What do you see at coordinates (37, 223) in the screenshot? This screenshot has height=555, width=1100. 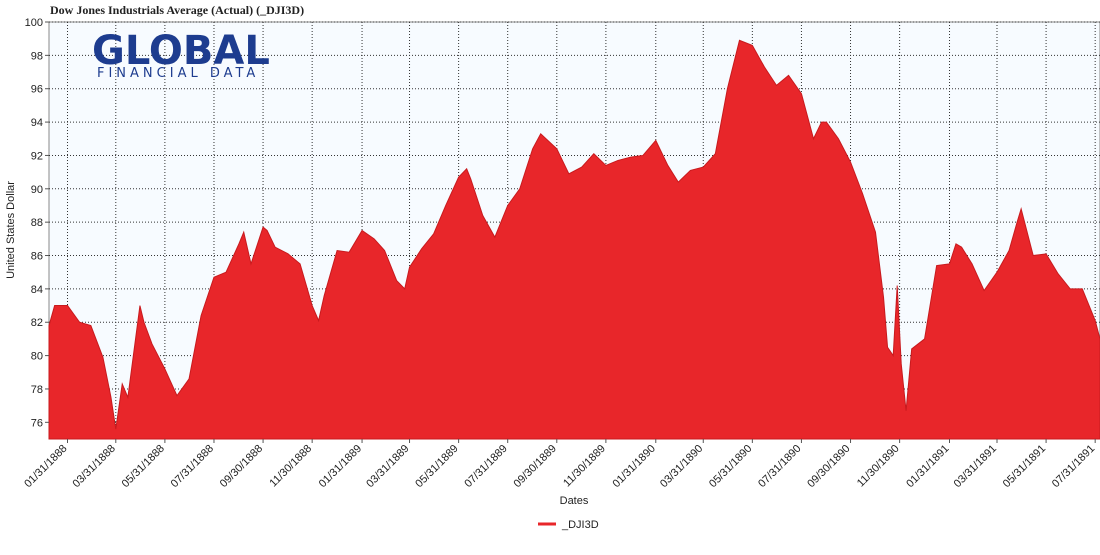 I see `y-tick-label: 88` at bounding box center [37, 223].